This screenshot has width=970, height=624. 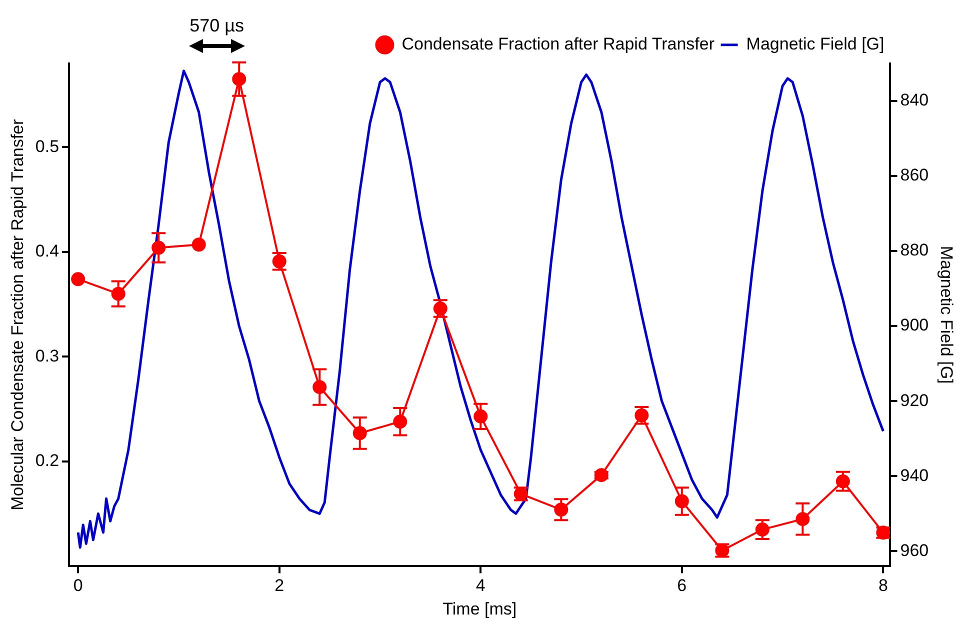 What do you see at coordinates (914, 175) in the screenshot?
I see `y2-tick-label: 860` at bounding box center [914, 175].